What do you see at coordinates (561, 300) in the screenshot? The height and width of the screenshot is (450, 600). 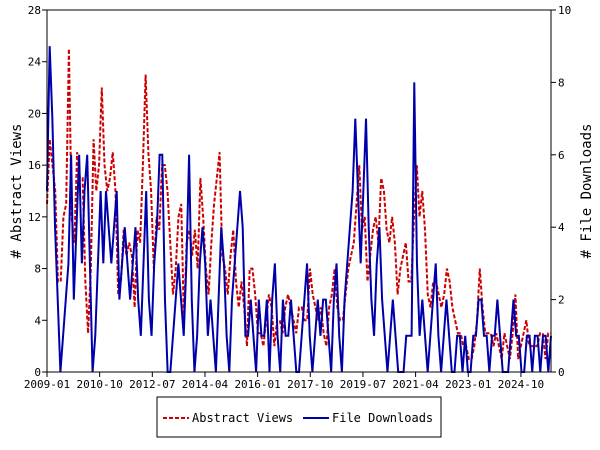 I see `y2-tick-label: 2` at bounding box center [561, 300].